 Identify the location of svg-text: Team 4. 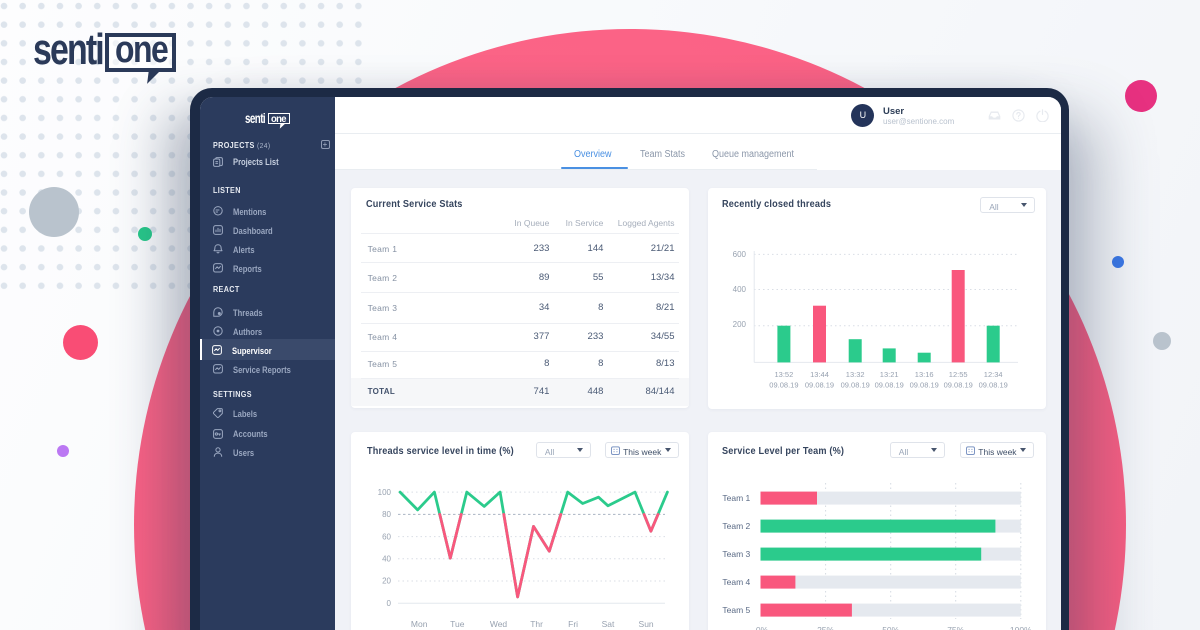
(736, 582).